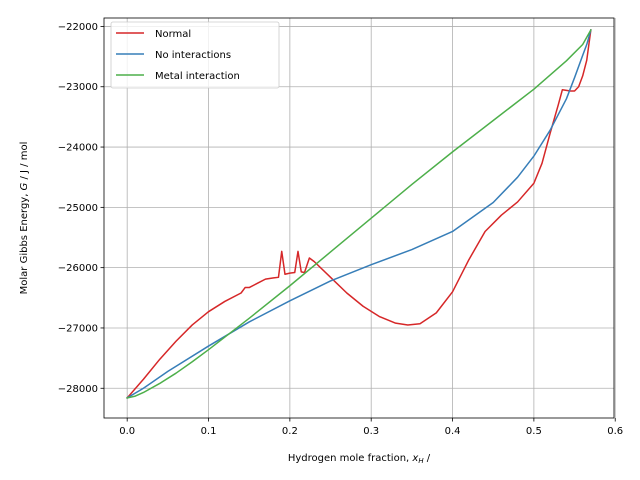 The height and width of the screenshot is (480, 640). I want to click on y-tick-label: −27000, so click(78, 328).